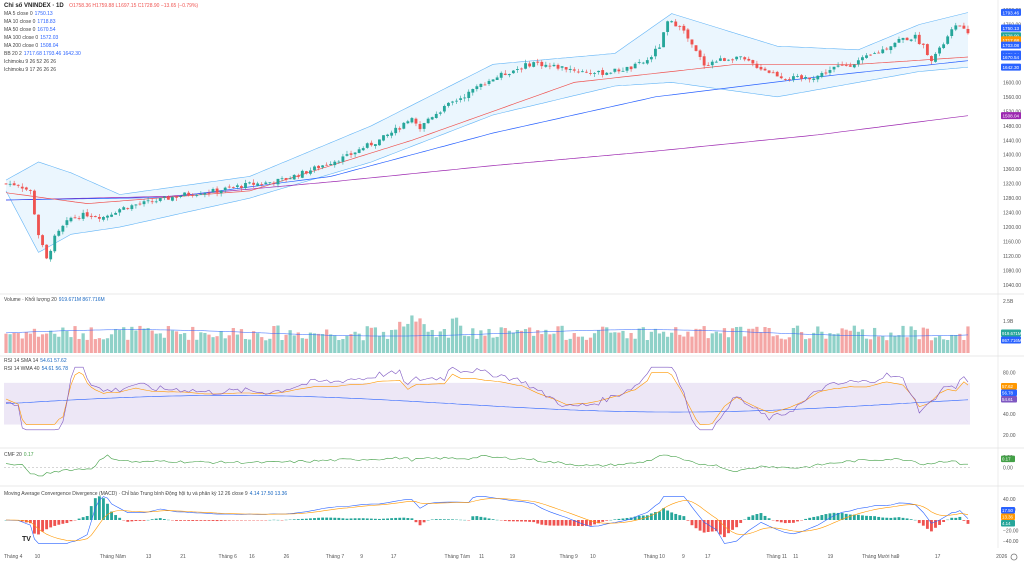 This screenshot has height=563, width=1024. I want to click on price-axis-label: 1400.00, so click(1012, 156).